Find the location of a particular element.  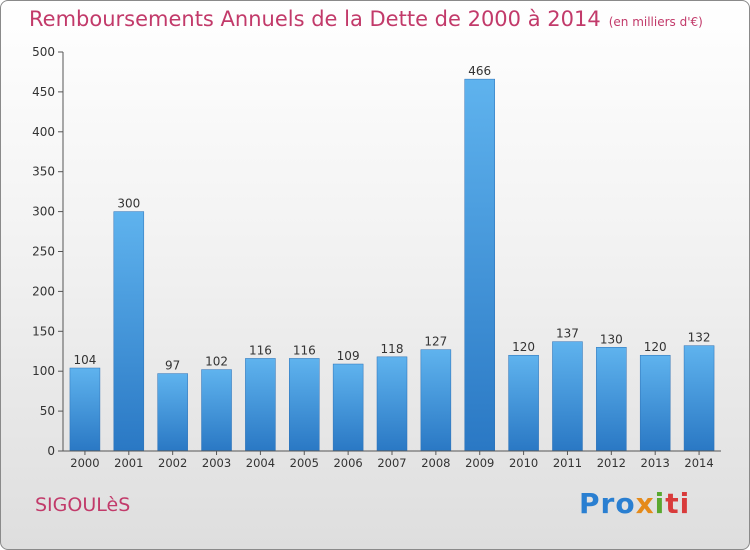

y-tick-label: 0 is located at coordinates (51, 451).